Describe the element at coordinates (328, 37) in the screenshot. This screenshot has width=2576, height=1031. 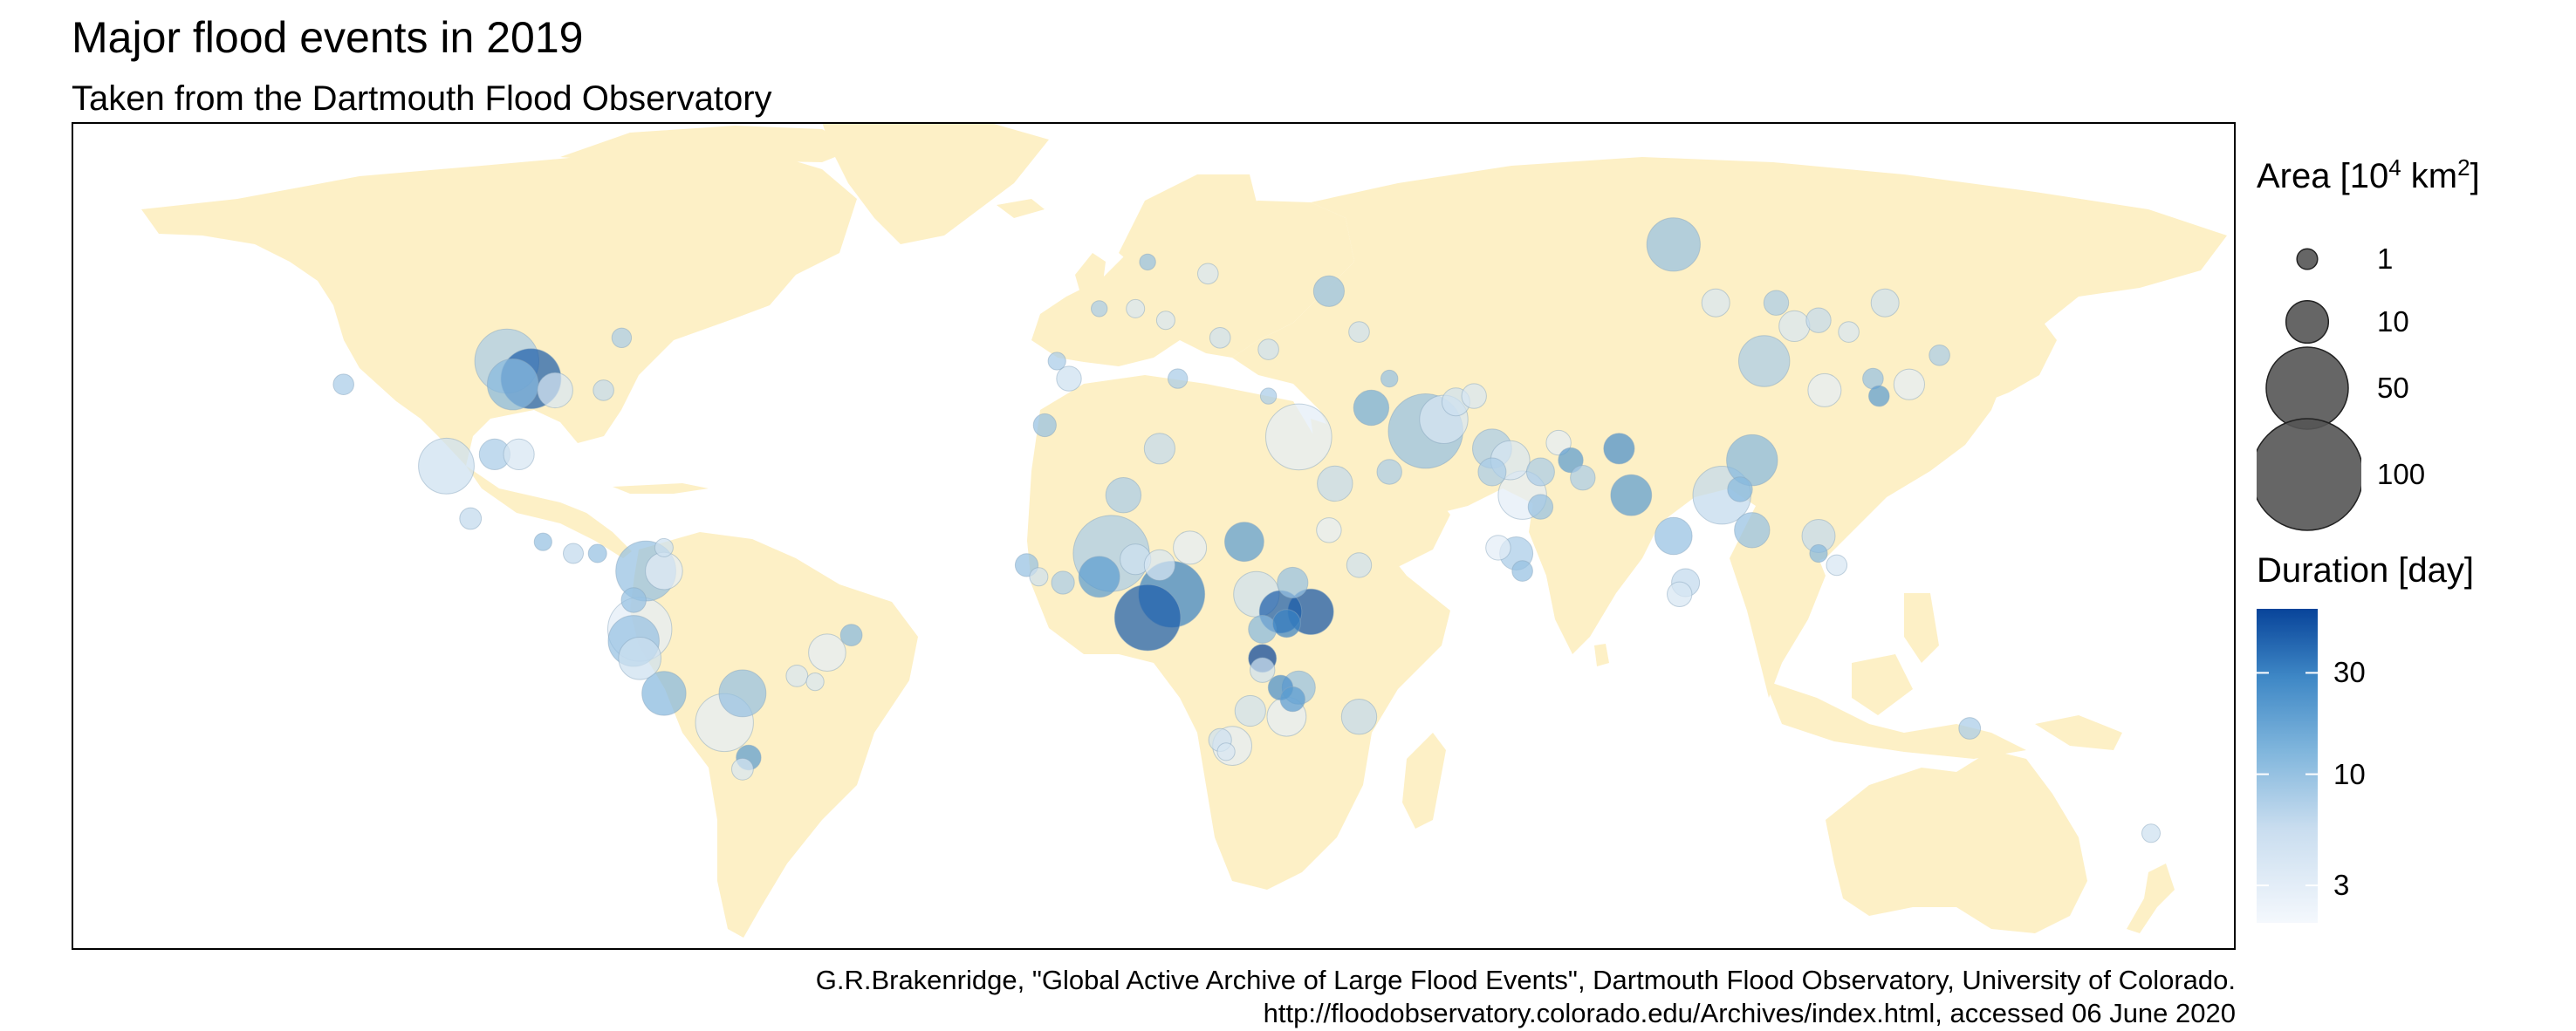
I see `map-title: Major flood events in 2019` at that location.